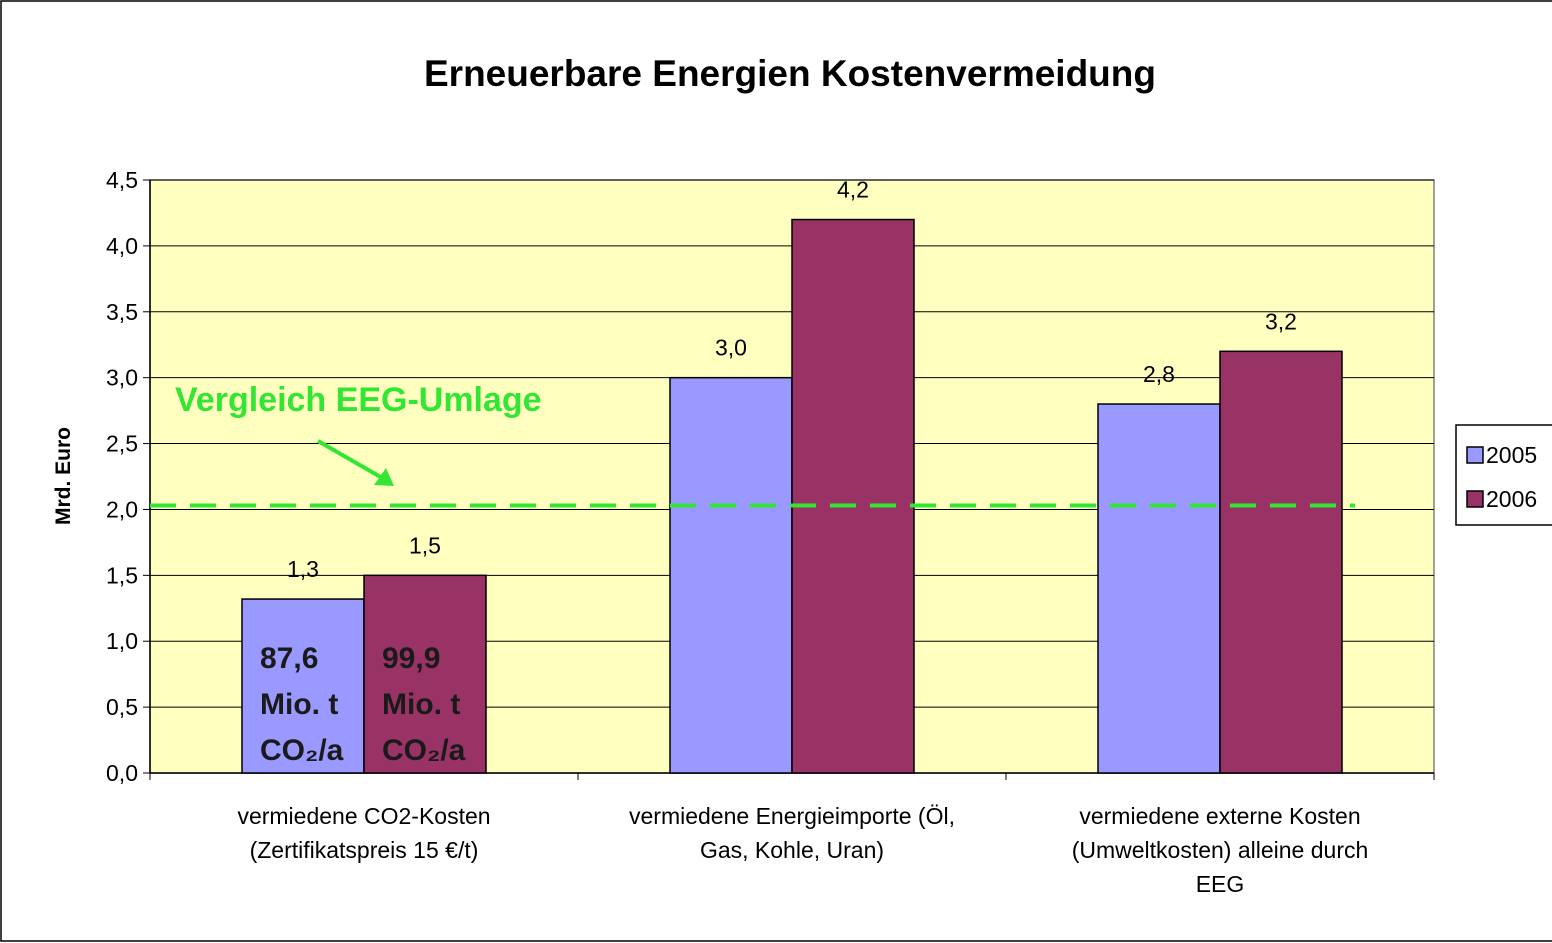 Image resolution: width=1552 pixels, height=943 pixels. What do you see at coordinates (63, 476) in the screenshot?
I see `y-axis-label: Mrd. Euro` at bounding box center [63, 476].